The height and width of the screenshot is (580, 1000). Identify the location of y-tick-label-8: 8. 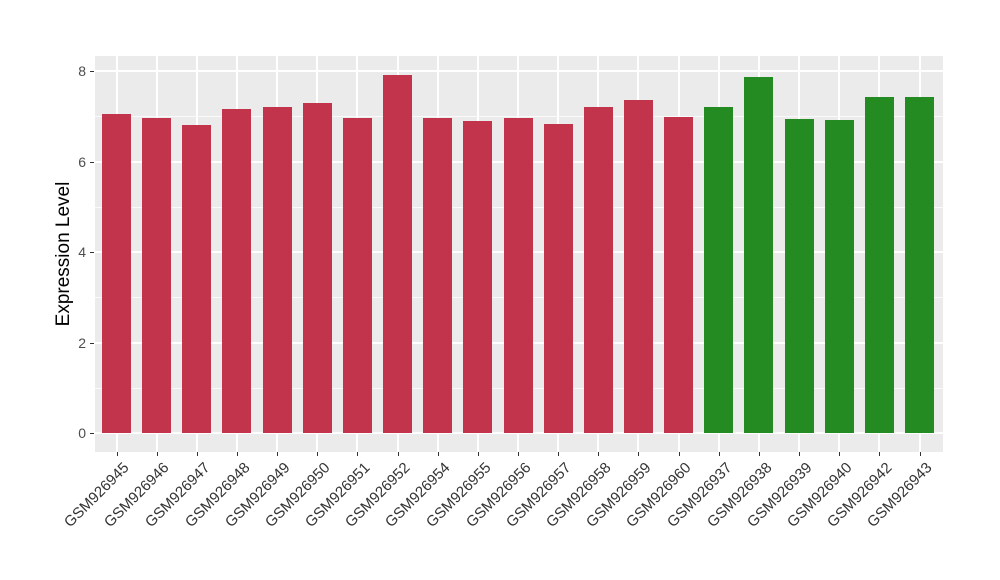
(82, 71).